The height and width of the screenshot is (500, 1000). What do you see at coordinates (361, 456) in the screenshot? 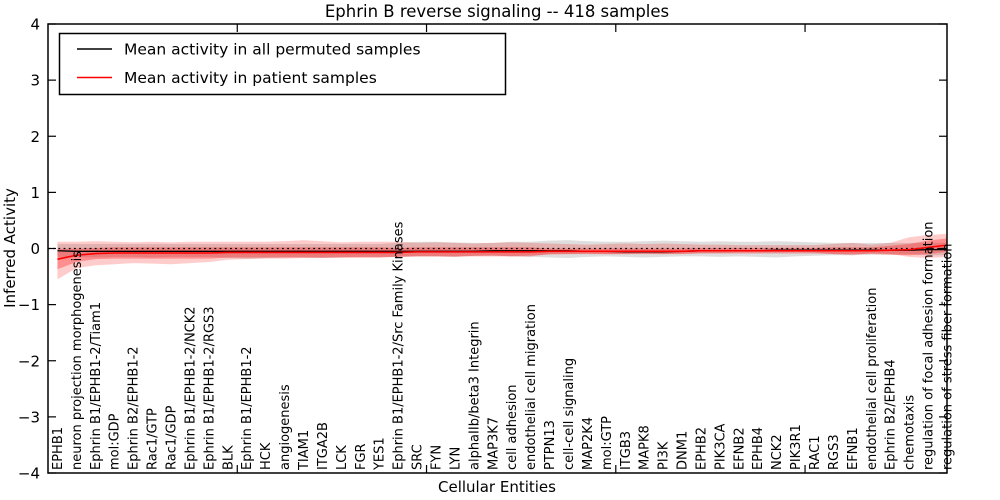
I see `x-category-label: FGR` at bounding box center [361, 456].